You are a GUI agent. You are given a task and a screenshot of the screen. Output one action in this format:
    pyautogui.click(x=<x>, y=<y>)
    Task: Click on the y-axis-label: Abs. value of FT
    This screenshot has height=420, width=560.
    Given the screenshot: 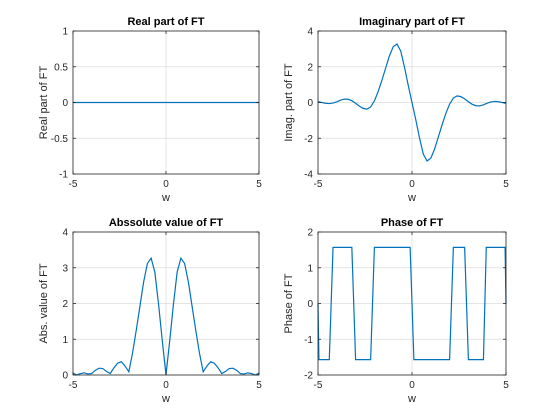 What is the action you would take?
    pyautogui.click(x=44, y=303)
    